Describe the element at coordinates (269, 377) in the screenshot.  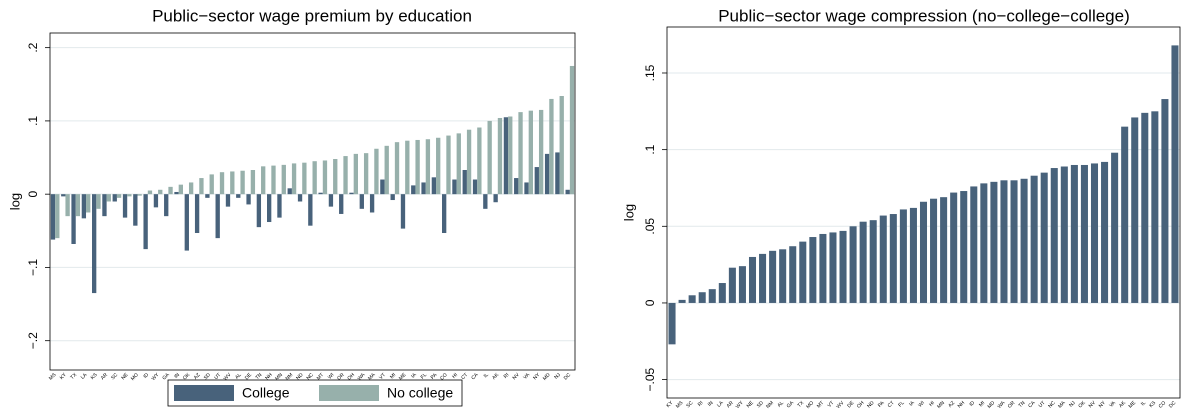
I see `x-tick-label: NH` at that location.